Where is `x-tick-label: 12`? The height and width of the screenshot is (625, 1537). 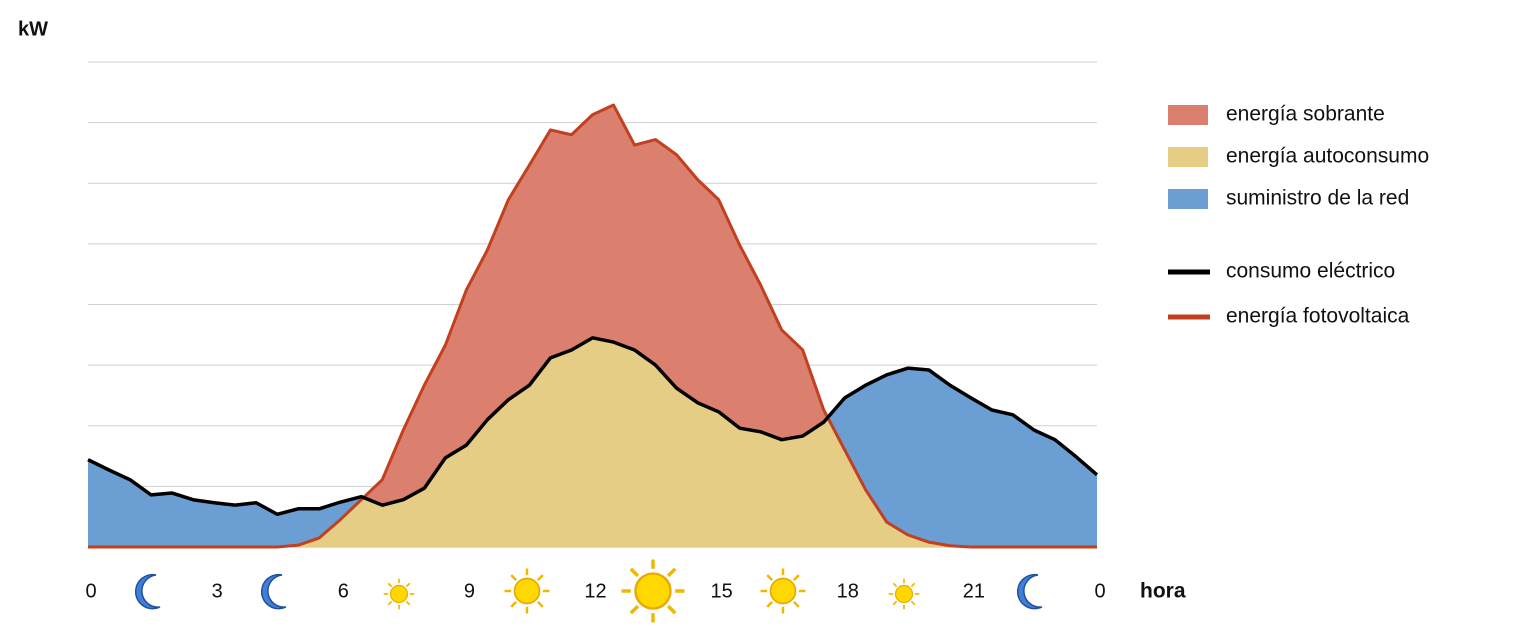 x-tick-label: 12 is located at coordinates (595, 591).